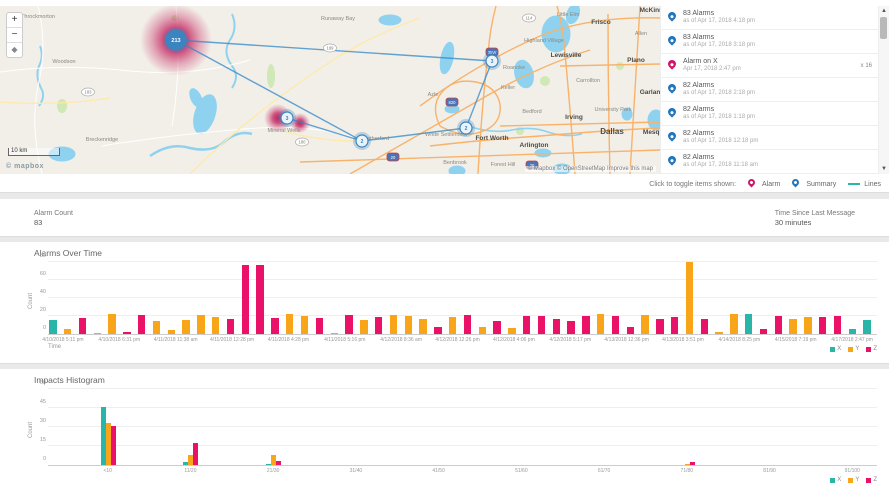 This screenshot has width=889, height=493. I want to click on city-label: White Settlement, so click(446, 135).